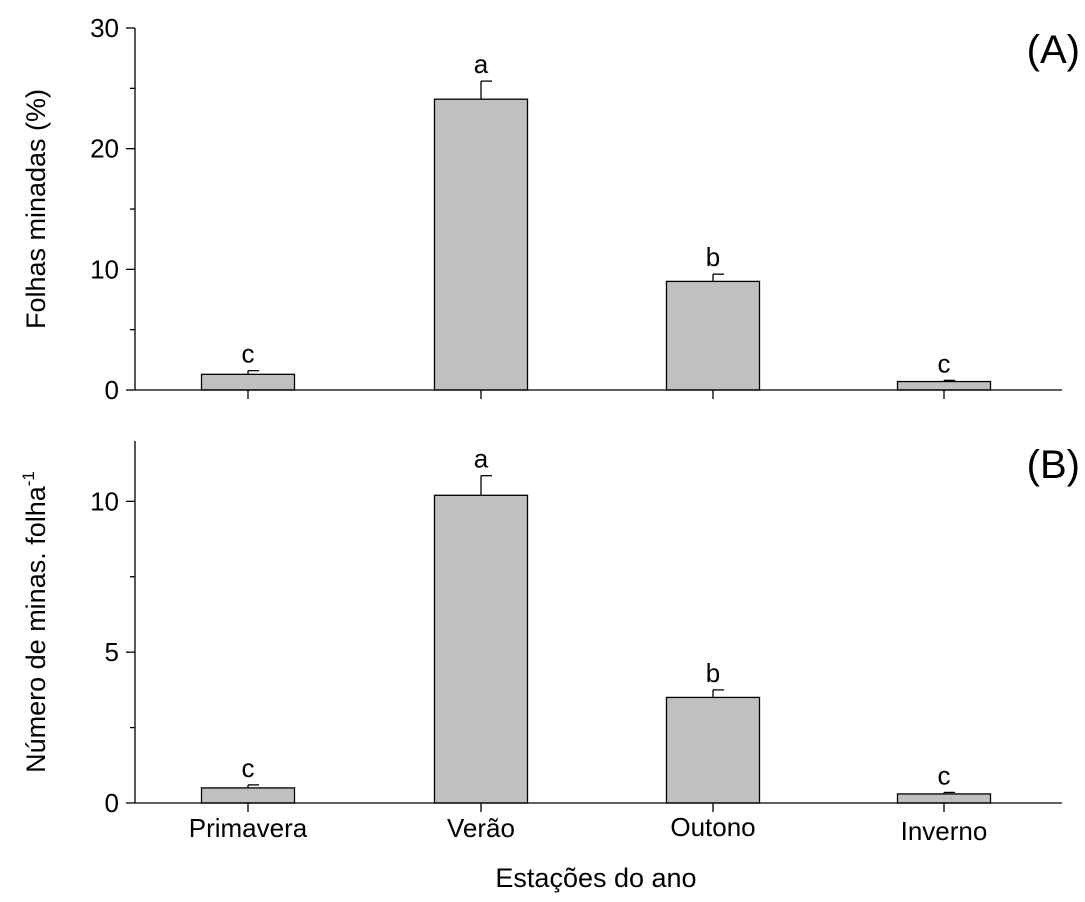  Describe the element at coordinates (112, 390) in the screenshot. I see `y-tick-label-a-0: 0` at that location.